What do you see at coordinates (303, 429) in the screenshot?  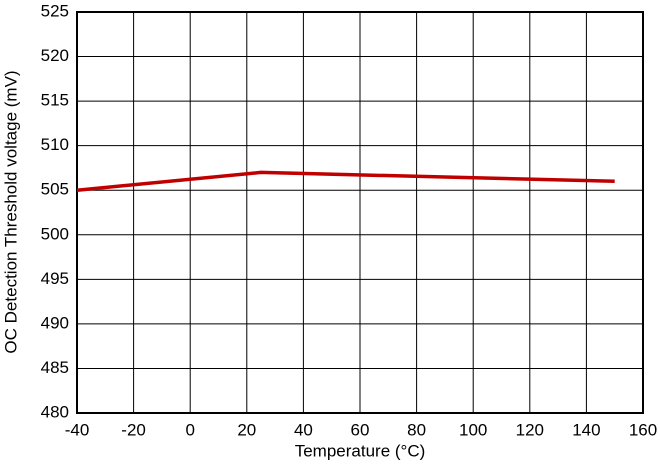 I see `x-tick-label: 40` at bounding box center [303, 429].